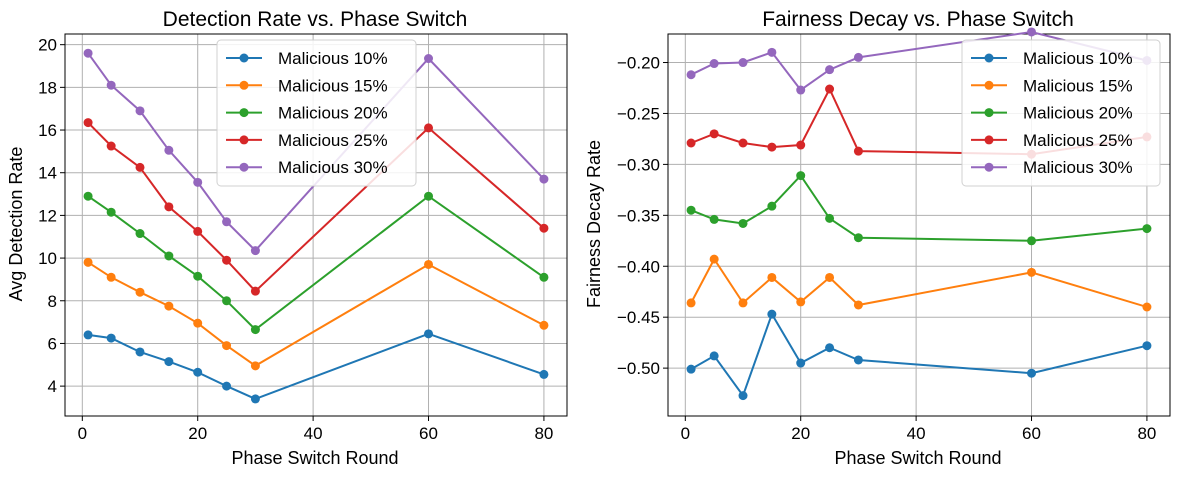 Image resolution: width=1178 pixels, height=477 pixels. I want to click on y-tick-label: 20, so click(47, 45).